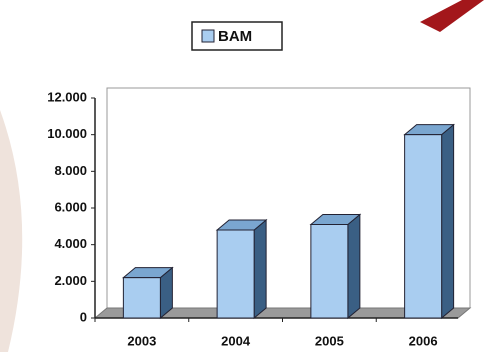 The width and height of the screenshot is (484, 352). Describe the element at coordinates (70, 280) in the screenshot. I see `y-tick-label: 2.000` at that location.